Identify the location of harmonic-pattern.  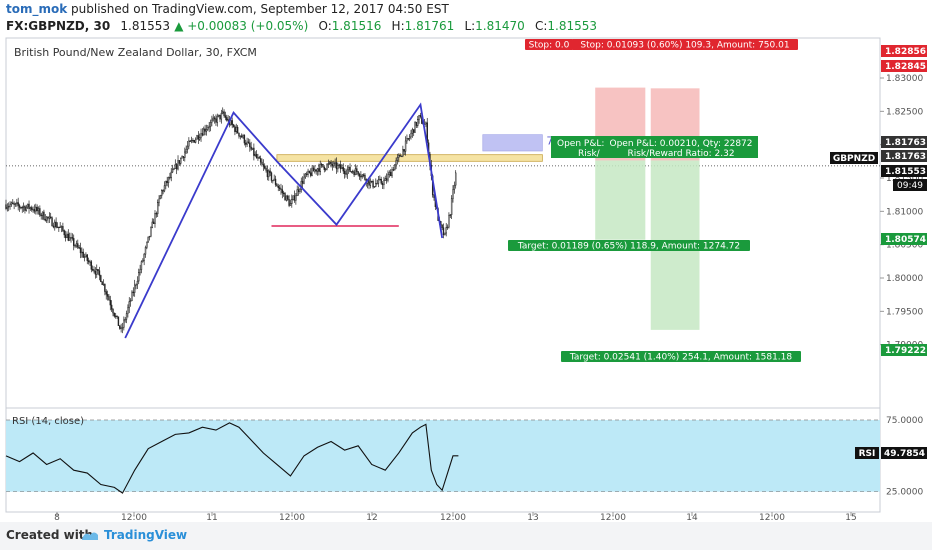
(284, 220).